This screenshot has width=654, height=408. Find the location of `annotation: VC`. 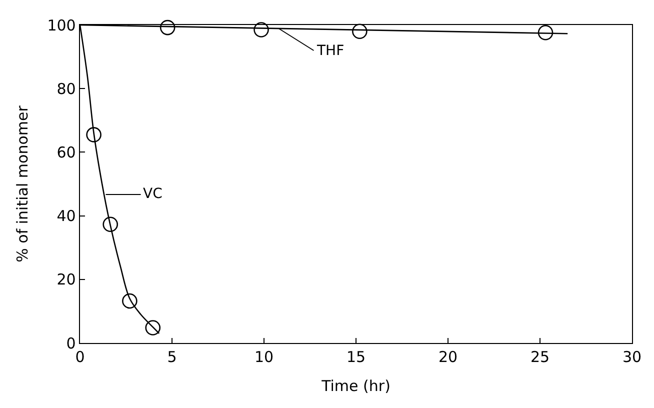

annotation: VC is located at coordinates (153, 194).